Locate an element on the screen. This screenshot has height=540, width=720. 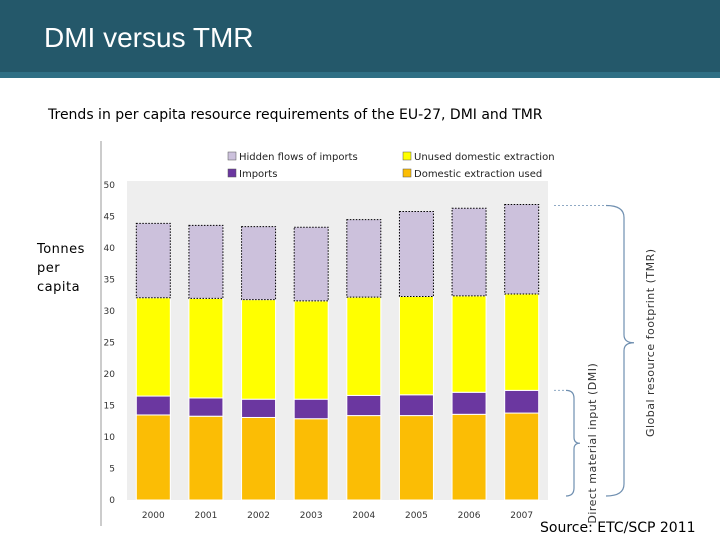
bar-segment-domestic-extraction-used-2000 is located at coordinates (153, 457).